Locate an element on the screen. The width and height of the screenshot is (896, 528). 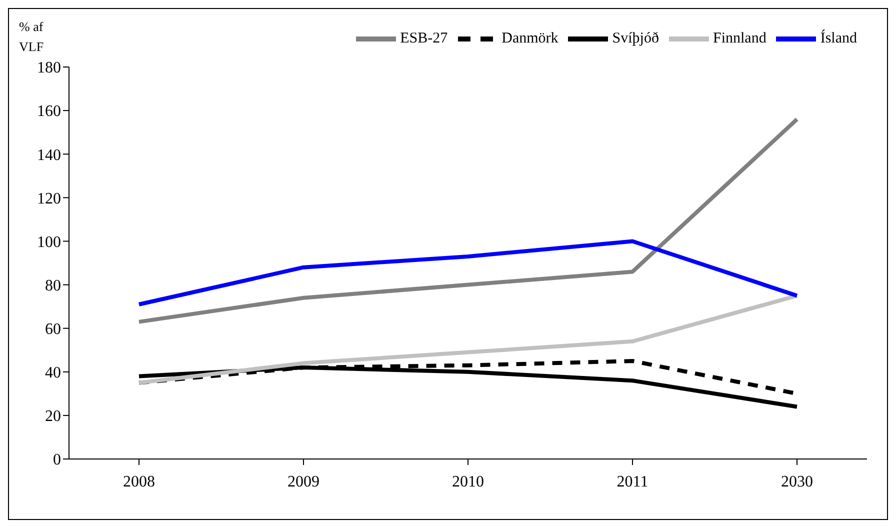
legend-label: Finnland is located at coordinates (739, 38).